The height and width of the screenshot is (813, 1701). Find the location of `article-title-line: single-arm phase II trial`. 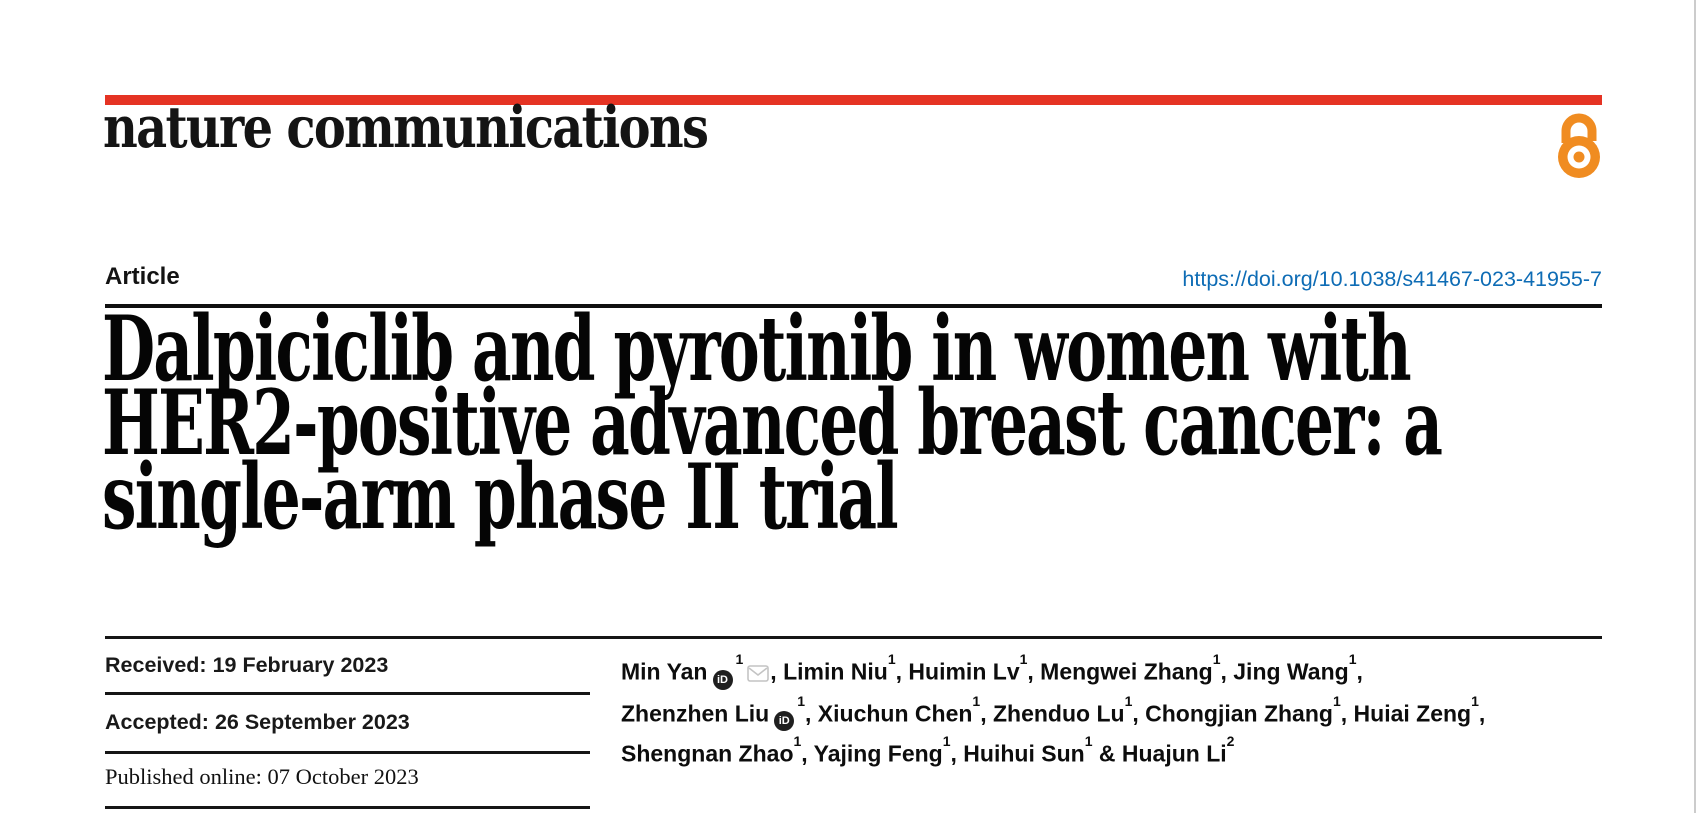

article-title-line: single-arm phase II trial is located at coordinates (500, 497).